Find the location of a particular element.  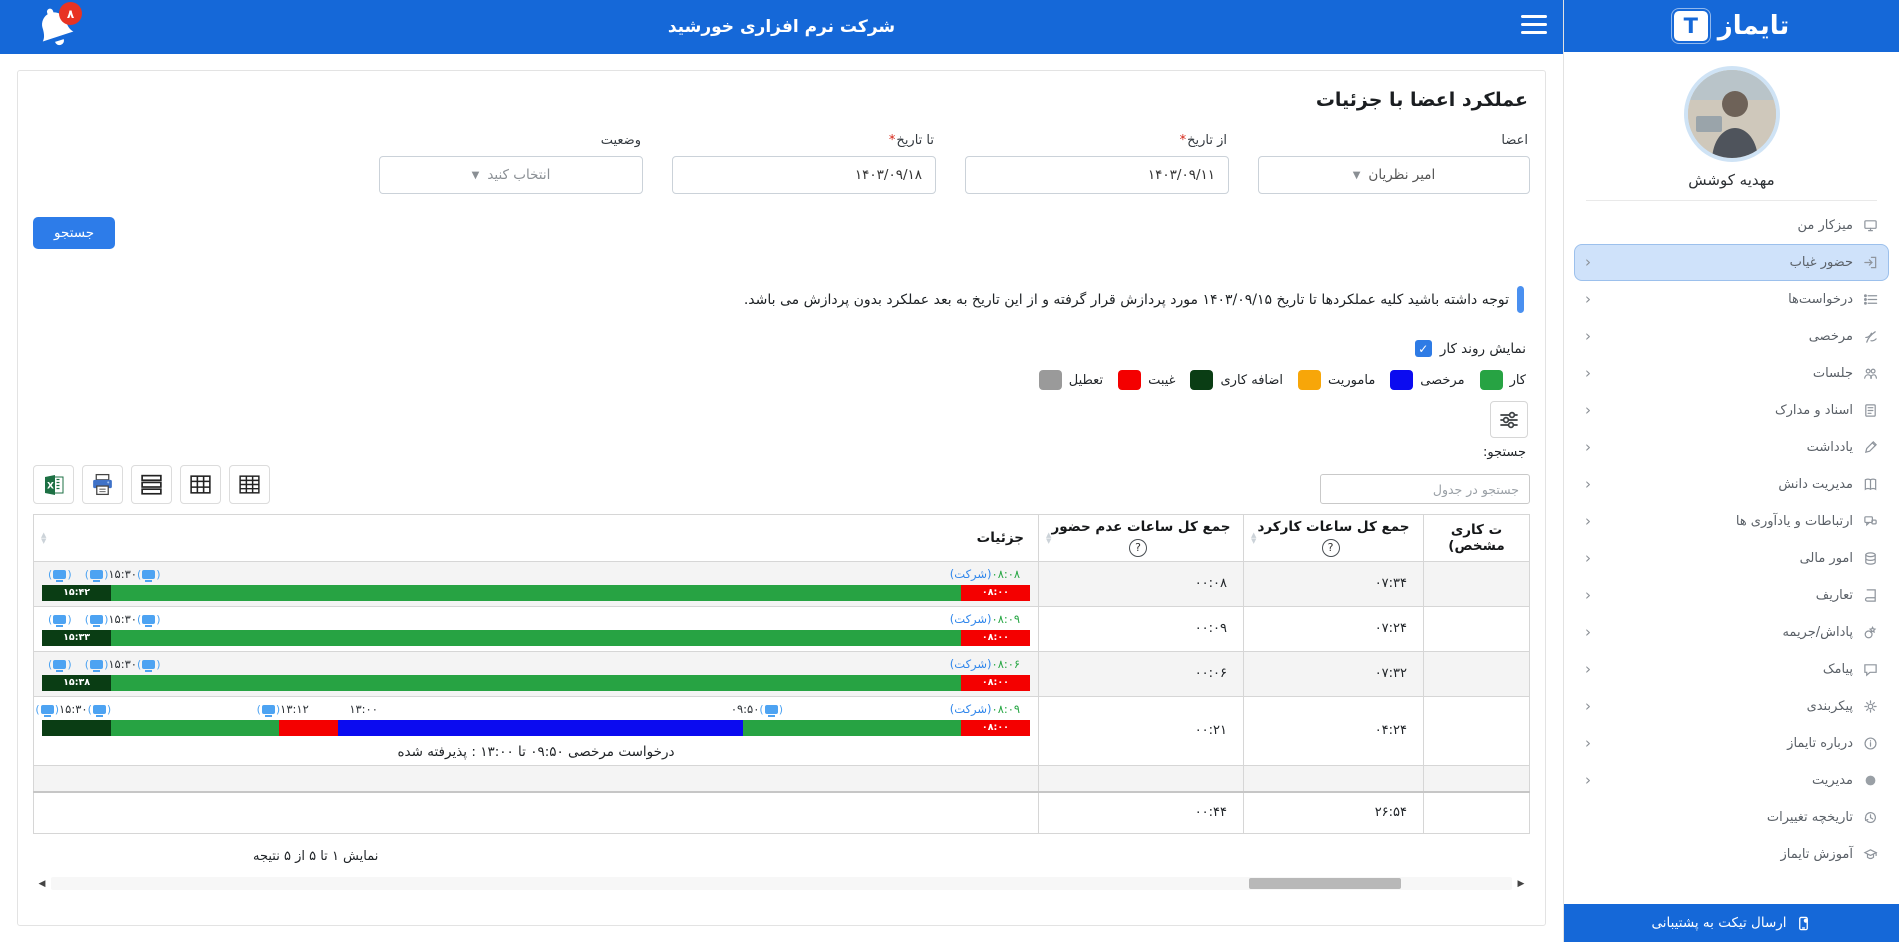

sidebar-item: ارتباطات و یادآوری ها ‹ is located at coordinates (1731, 521).